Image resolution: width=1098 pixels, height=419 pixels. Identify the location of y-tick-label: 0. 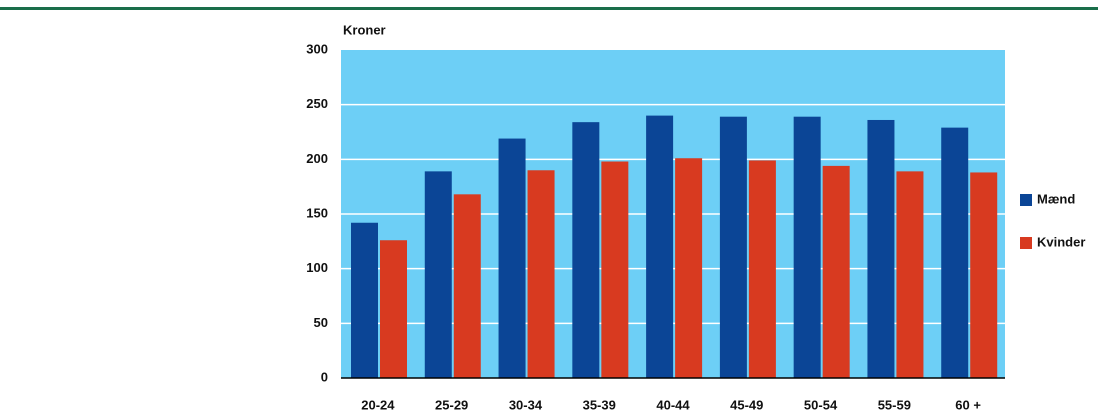
(324, 376).